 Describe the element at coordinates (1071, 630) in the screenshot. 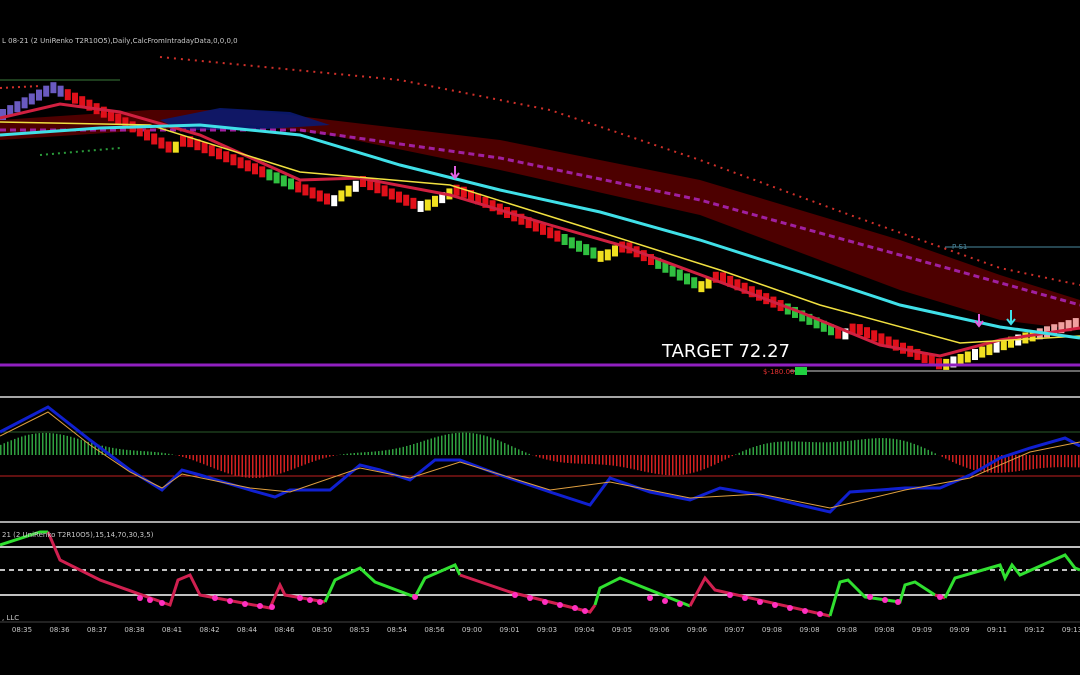

I see `time-label: 09:13` at that location.